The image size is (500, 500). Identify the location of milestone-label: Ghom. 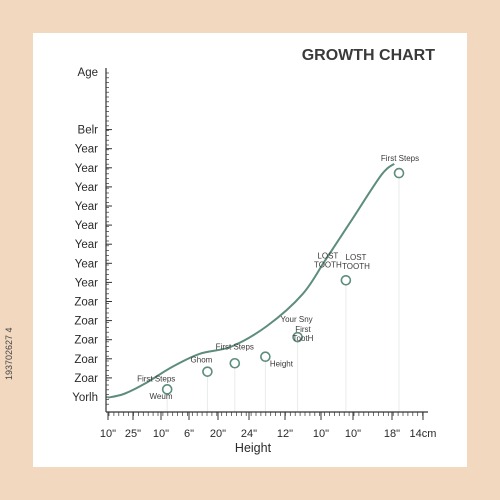
(202, 360).